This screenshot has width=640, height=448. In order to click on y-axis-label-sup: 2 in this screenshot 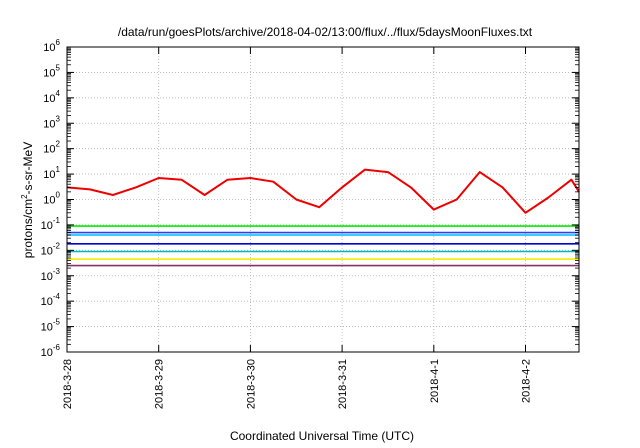, I will do `click(24, 196)`.